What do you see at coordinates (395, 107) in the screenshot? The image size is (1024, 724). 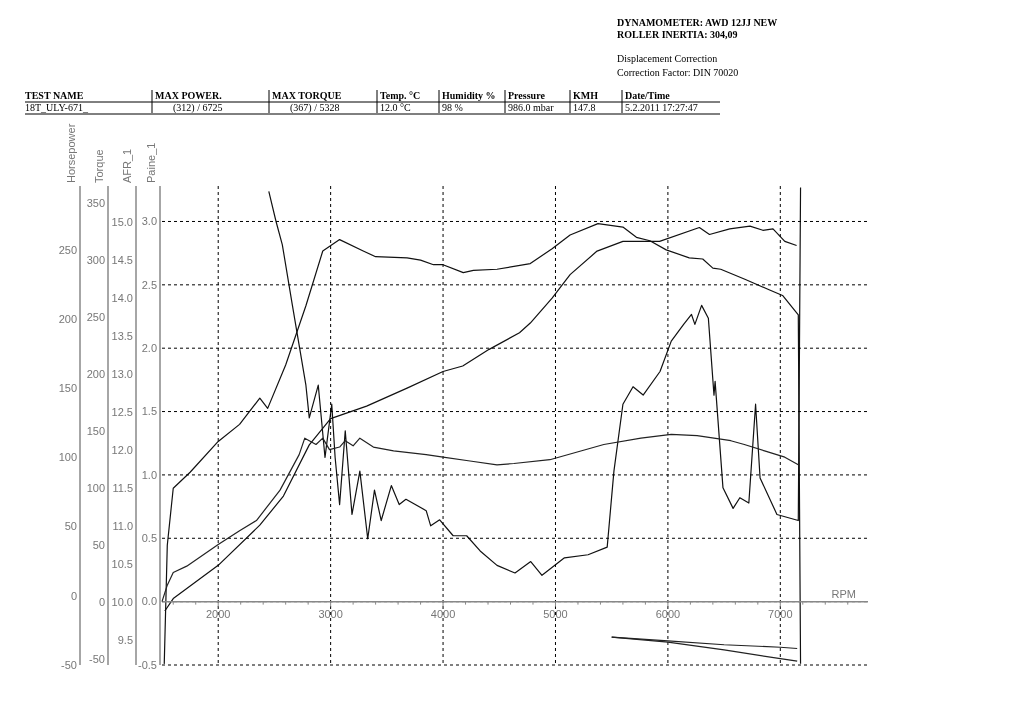 I see `text: 12.0 °C` at bounding box center [395, 107].